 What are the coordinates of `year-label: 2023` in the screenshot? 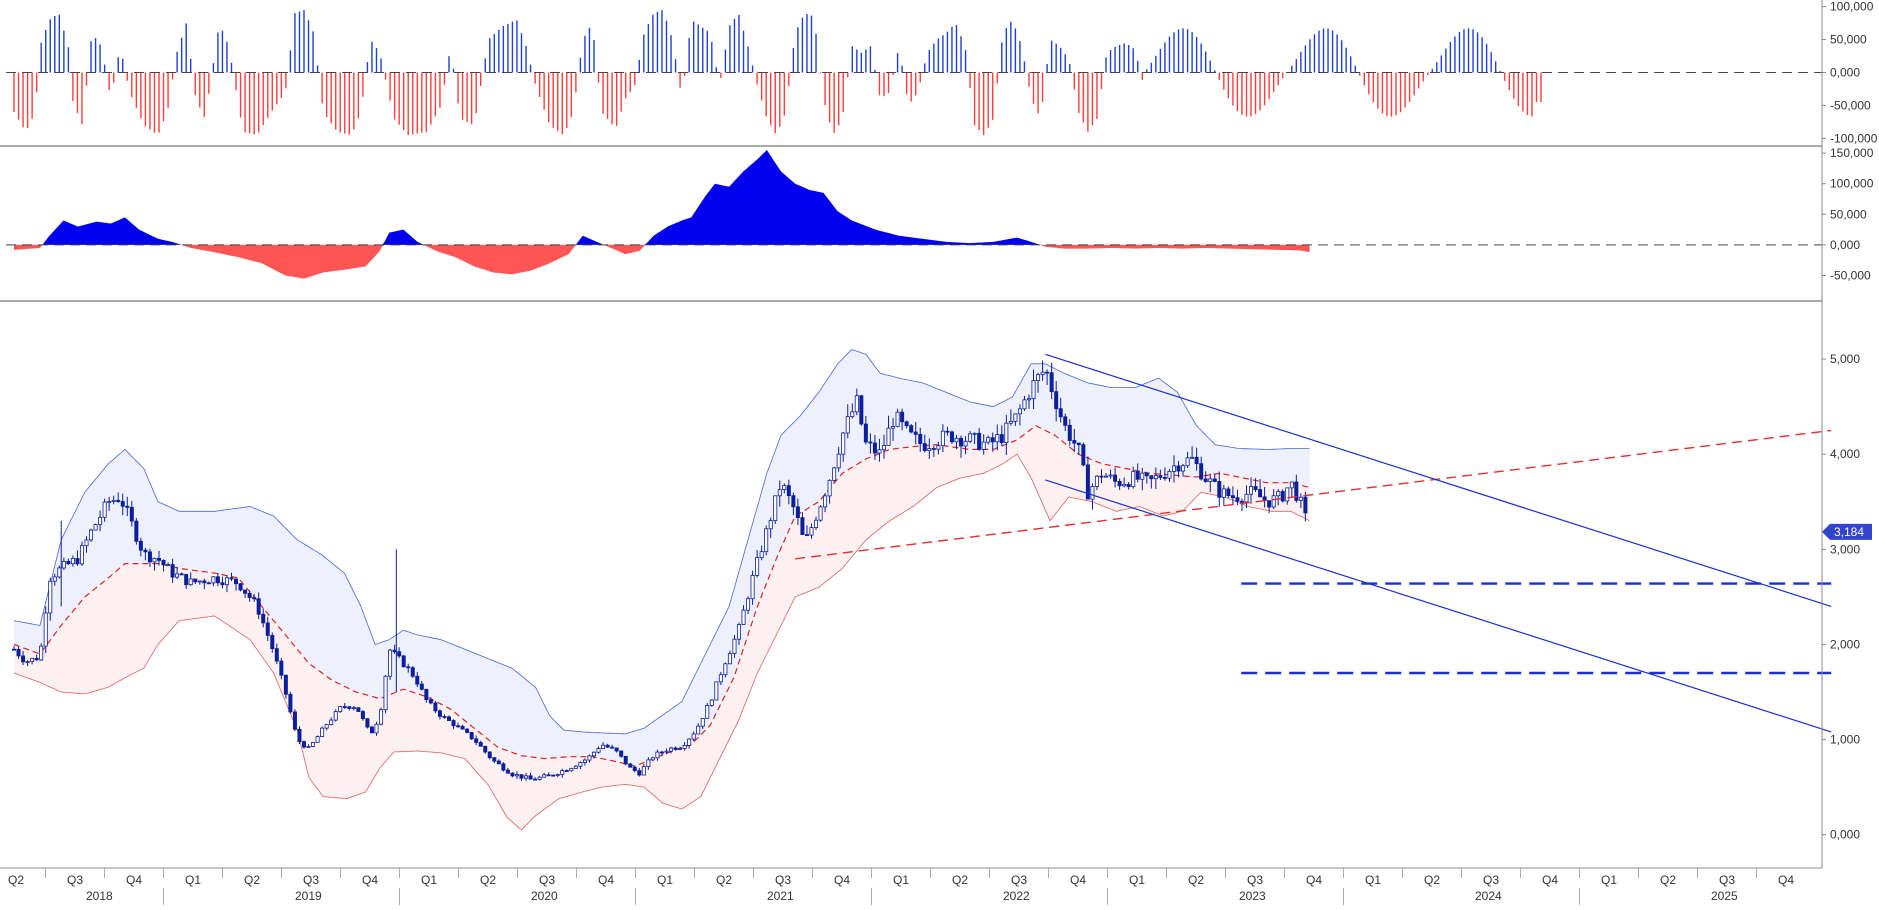 It's located at (1252, 896).